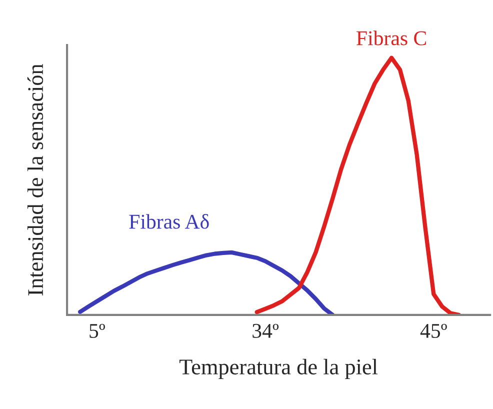  I want to click on series-label: Fibras Aδ, so click(169, 221).